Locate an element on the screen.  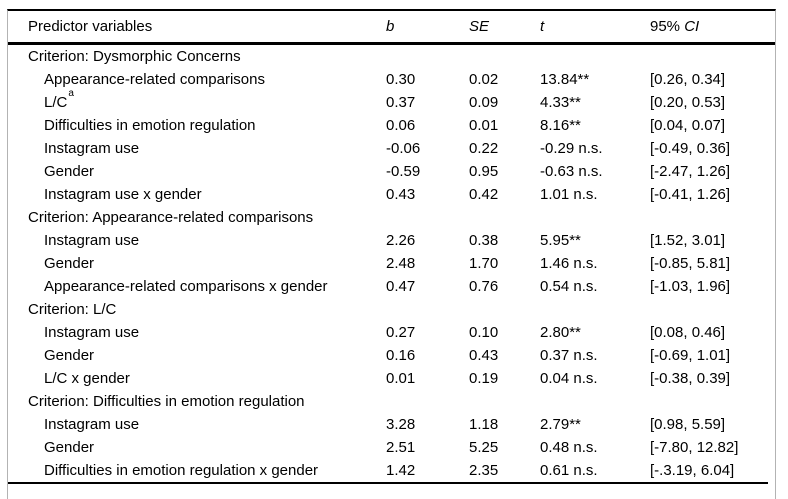
table-row: Instagram use 2.26 0.38 5.95** [1.52, 3.01] is located at coordinates (391, 240).